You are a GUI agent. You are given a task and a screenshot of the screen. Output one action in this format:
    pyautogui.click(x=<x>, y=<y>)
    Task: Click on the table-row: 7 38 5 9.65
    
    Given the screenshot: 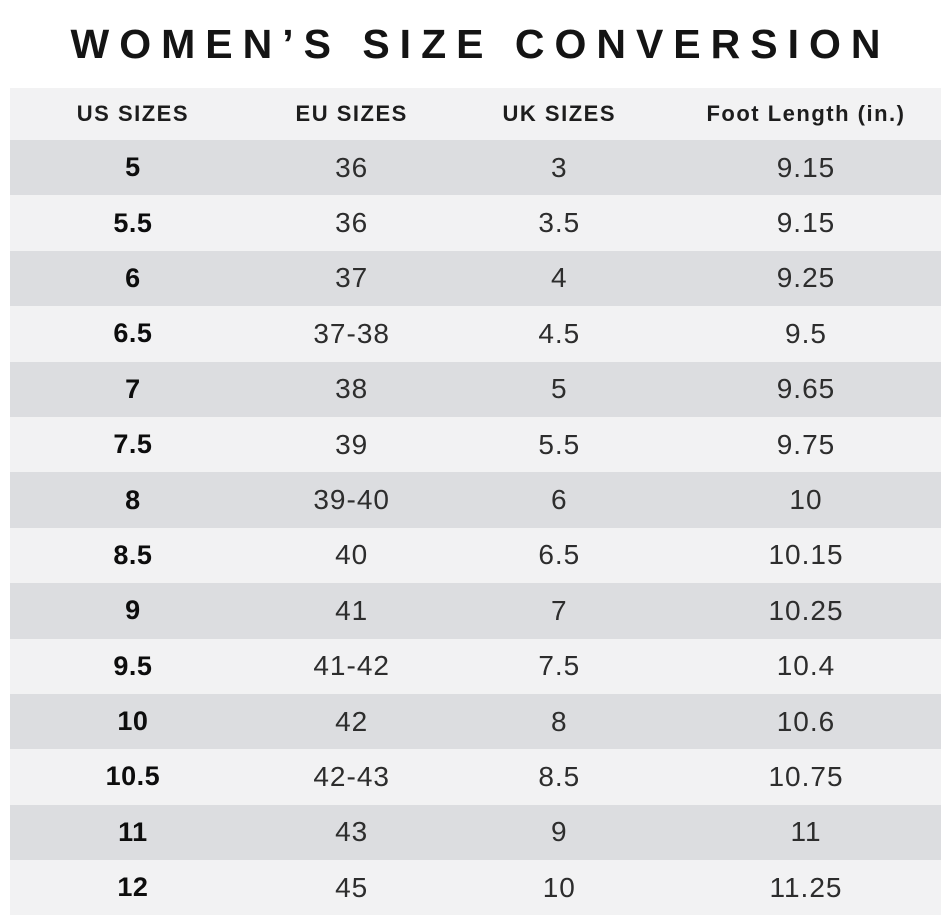 What is the action you would take?
    pyautogui.click(x=475, y=389)
    